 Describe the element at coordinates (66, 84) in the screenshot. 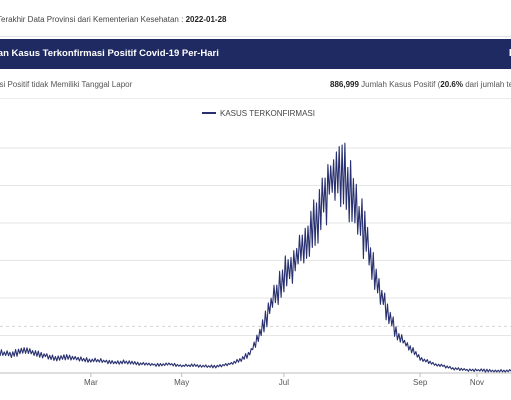

I see `unreported-date-note: asi Positif tidak Memiliki Tanggal Lapor` at that location.